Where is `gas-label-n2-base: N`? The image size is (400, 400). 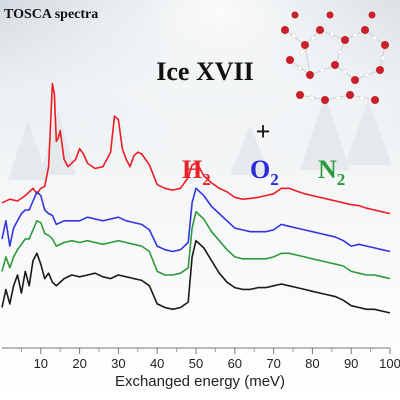 gas-label-n2-base: N is located at coordinates (327, 169).